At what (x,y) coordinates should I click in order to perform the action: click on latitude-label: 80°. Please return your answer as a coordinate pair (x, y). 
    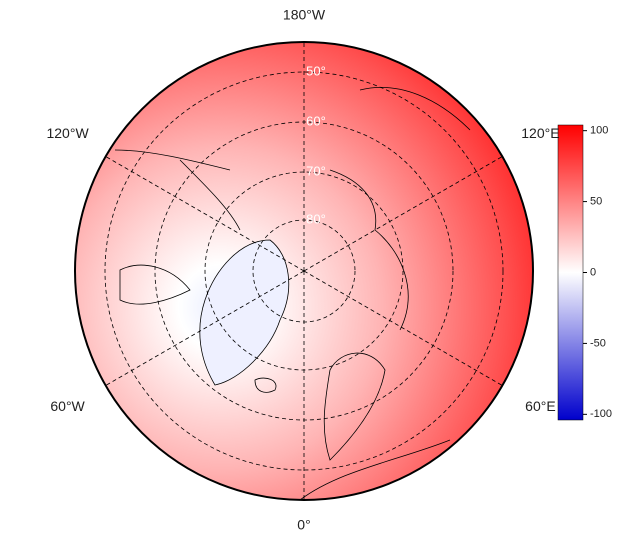
    Looking at the image, I should click on (316, 218).